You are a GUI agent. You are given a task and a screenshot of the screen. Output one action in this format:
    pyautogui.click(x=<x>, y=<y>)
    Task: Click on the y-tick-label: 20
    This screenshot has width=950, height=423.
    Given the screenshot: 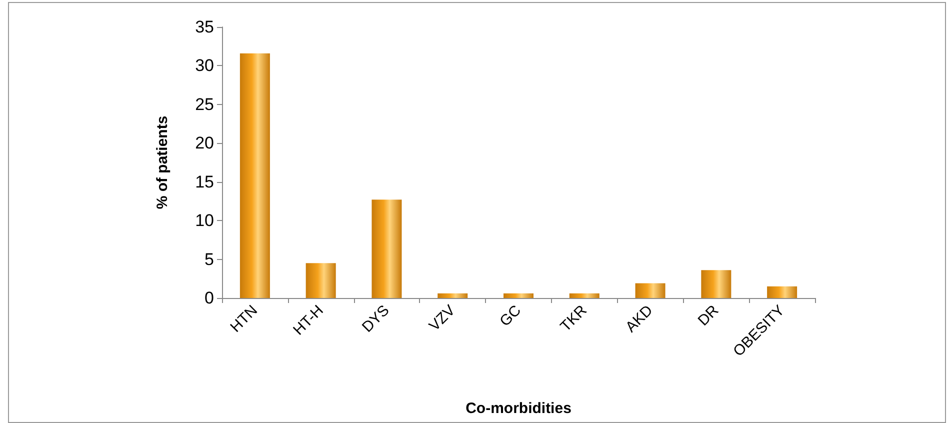 What is the action you would take?
    pyautogui.click(x=204, y=143)
    